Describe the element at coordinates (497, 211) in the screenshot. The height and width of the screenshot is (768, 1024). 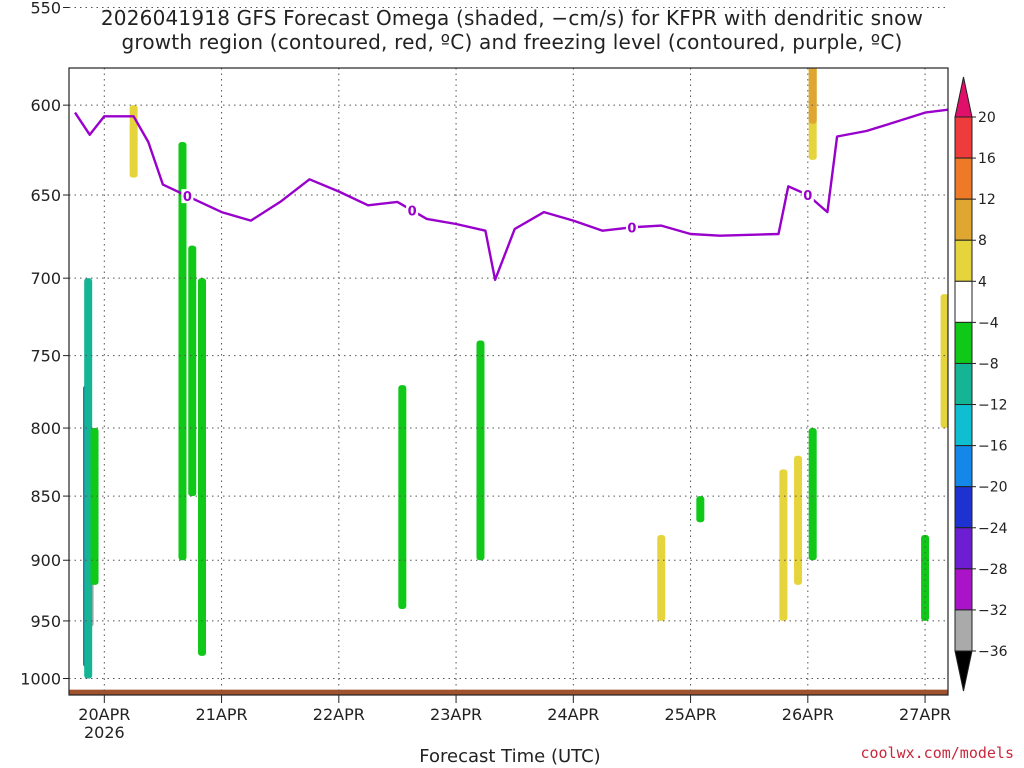
I see `contour-labels: -18-18-18-18-12-12-12-120000` at that location.